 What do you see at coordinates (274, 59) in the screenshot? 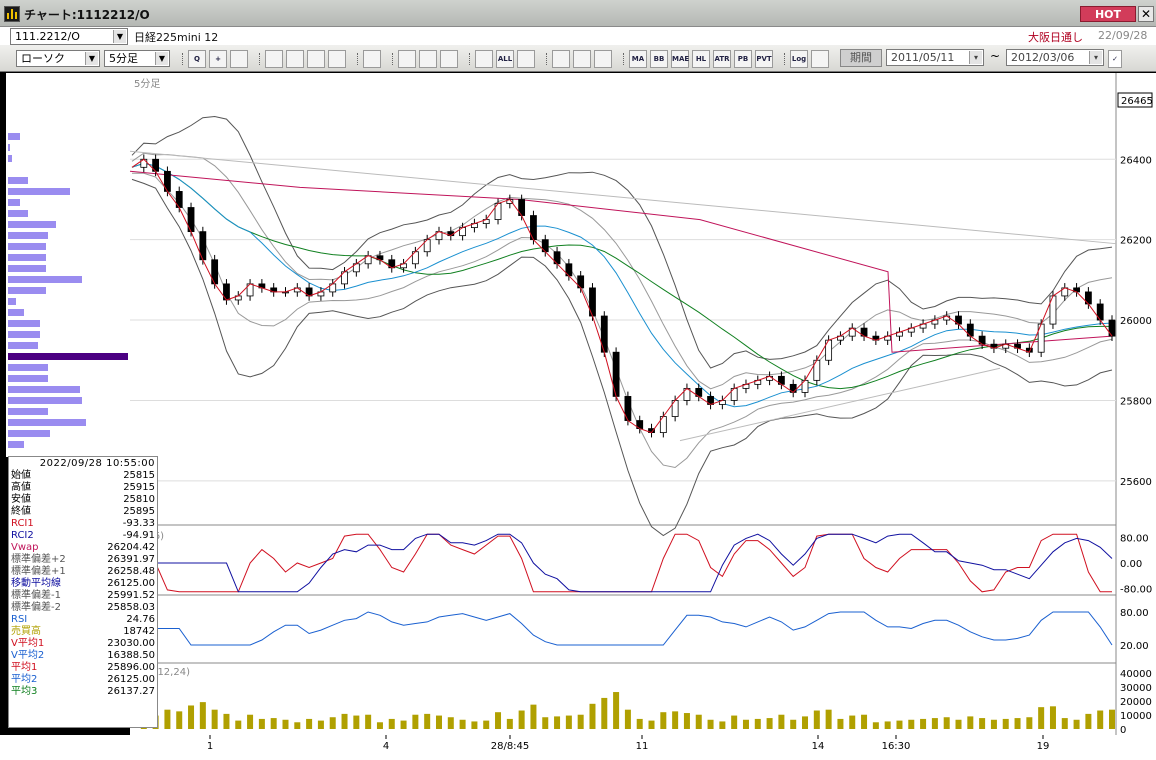
I see `search-chart-icon` at bounding box center [274, 59].